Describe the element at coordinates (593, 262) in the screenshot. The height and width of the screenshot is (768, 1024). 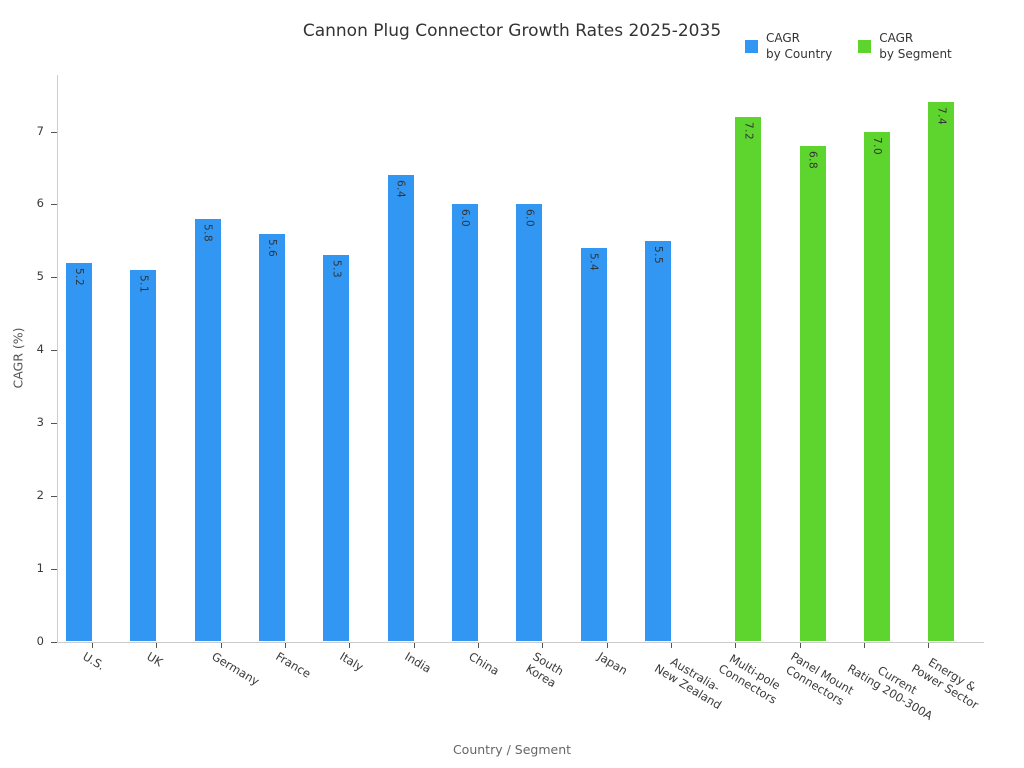
I see `bar-value-label: 5.4` at that location.